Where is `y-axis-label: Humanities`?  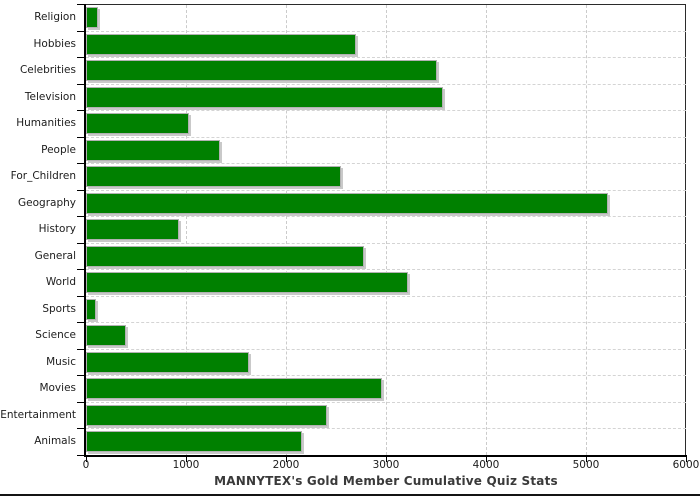
y-axis-label: Humanities is located at coordinates (46, 123).